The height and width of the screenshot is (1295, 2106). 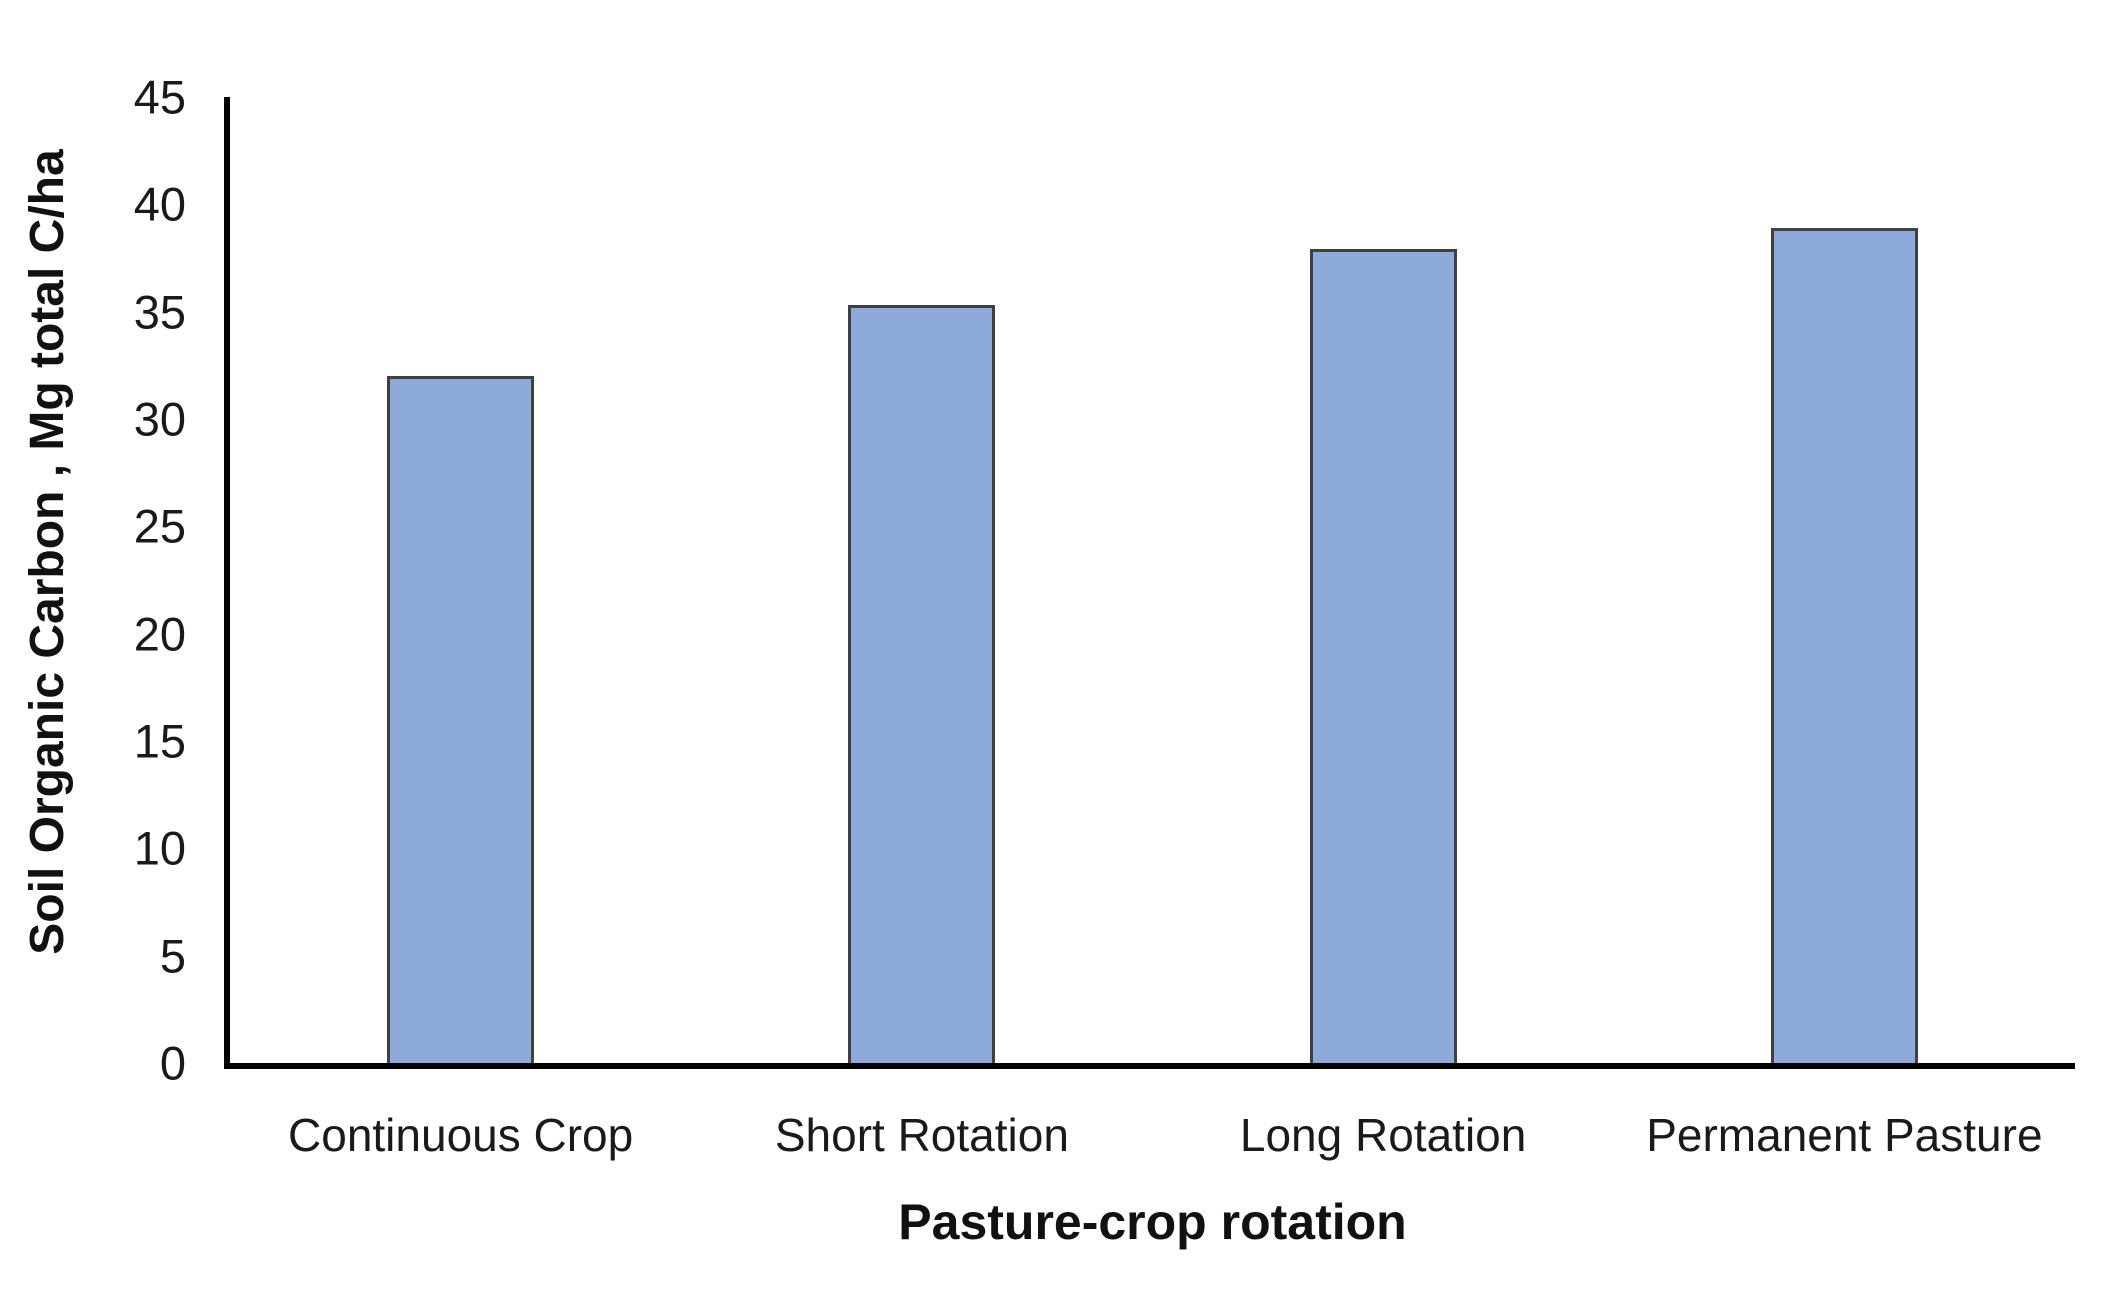 What do you see at coordinates (1383, 1135) in the screenshot?
I see `x-category-label: Long Rotation` at bounding box center [1383, 1135].